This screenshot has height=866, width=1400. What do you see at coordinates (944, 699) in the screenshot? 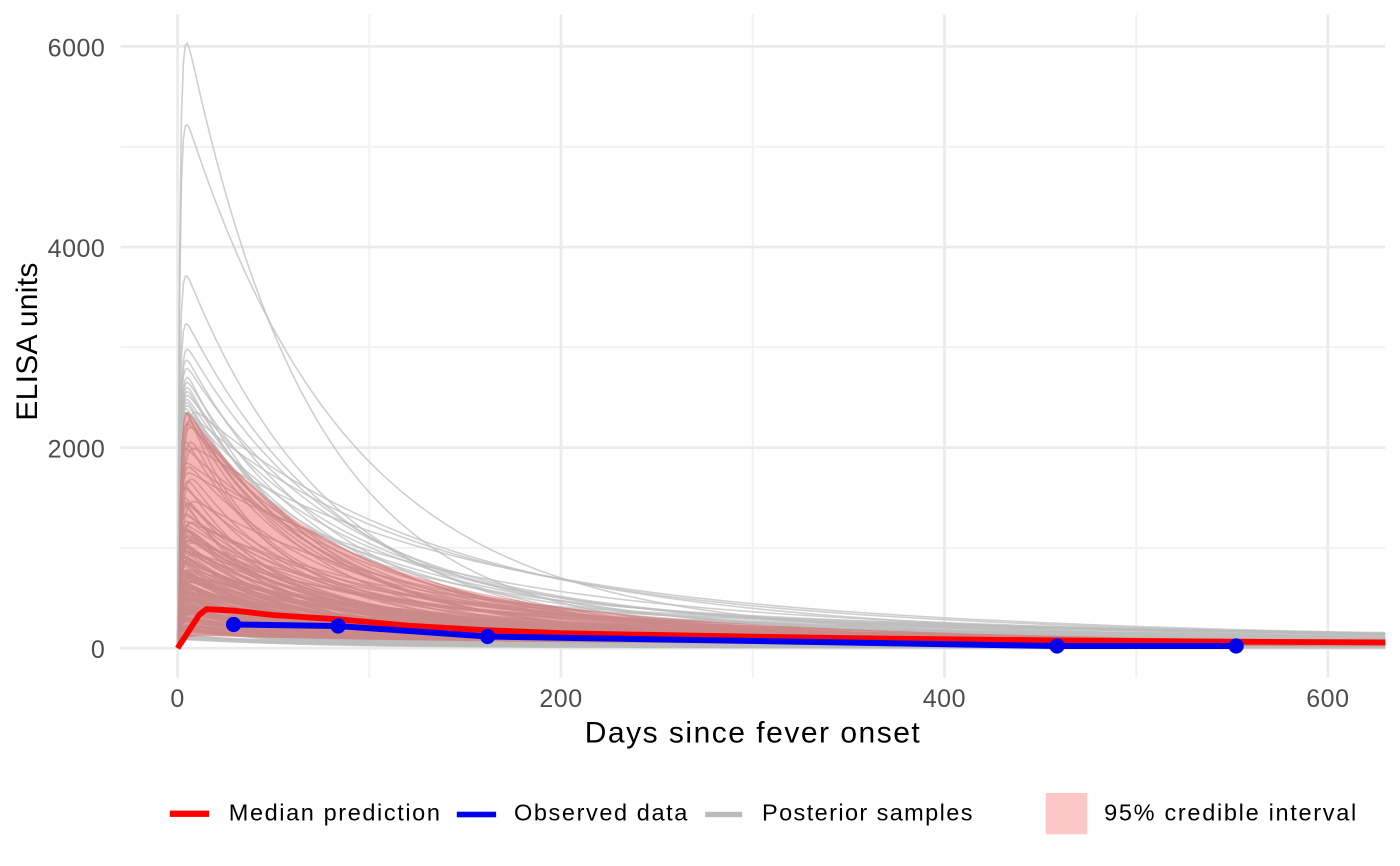
I see `svg-text: 400` at bounding box center [944, 699].